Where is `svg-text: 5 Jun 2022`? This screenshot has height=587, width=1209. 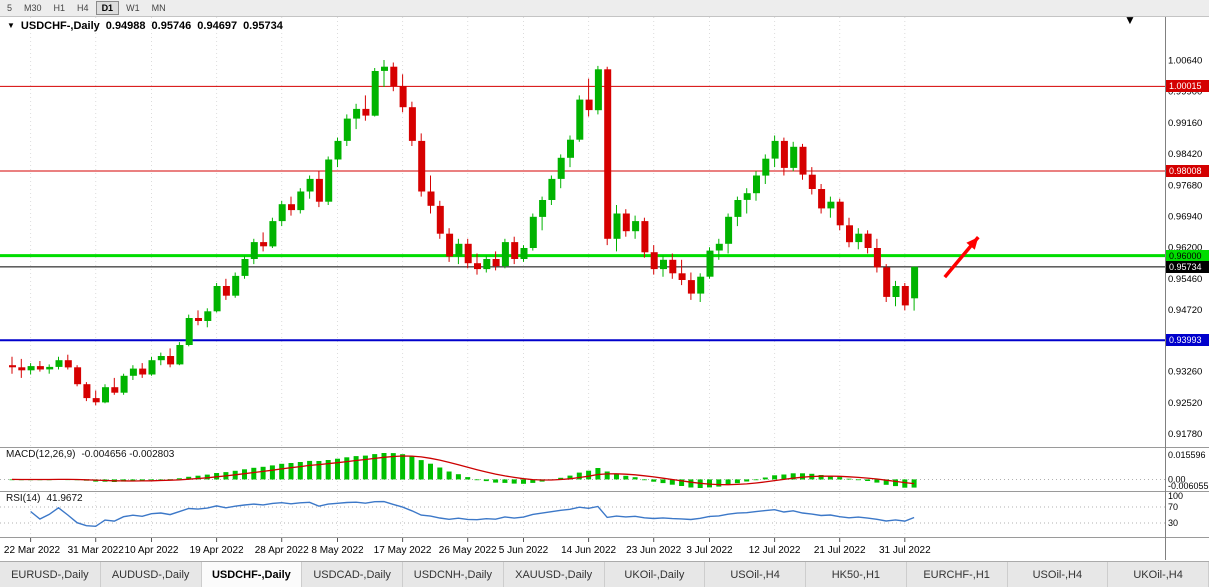
svg-text: 5 Jun 2022 is located at coordinates (524, 550).